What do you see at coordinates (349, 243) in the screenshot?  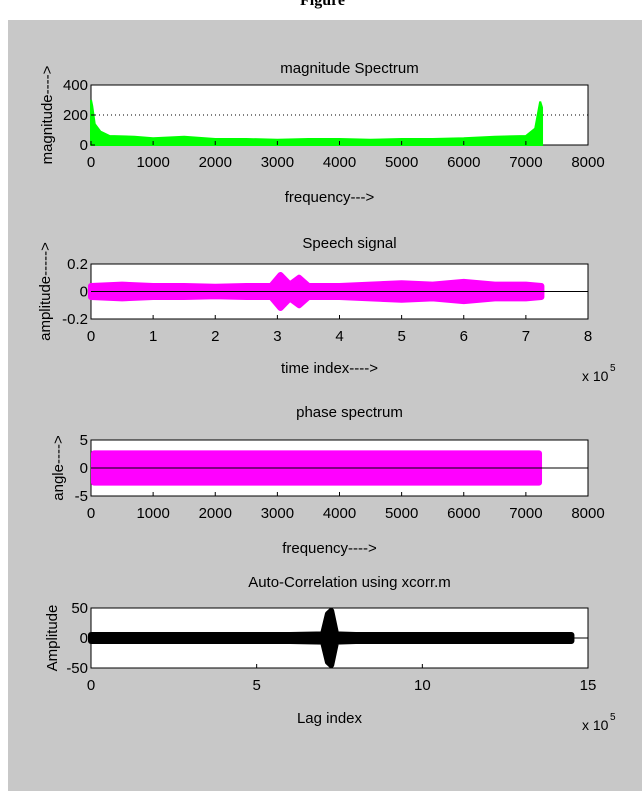 I see `chart-title: Speech signal` at bounding box center [349, 243].